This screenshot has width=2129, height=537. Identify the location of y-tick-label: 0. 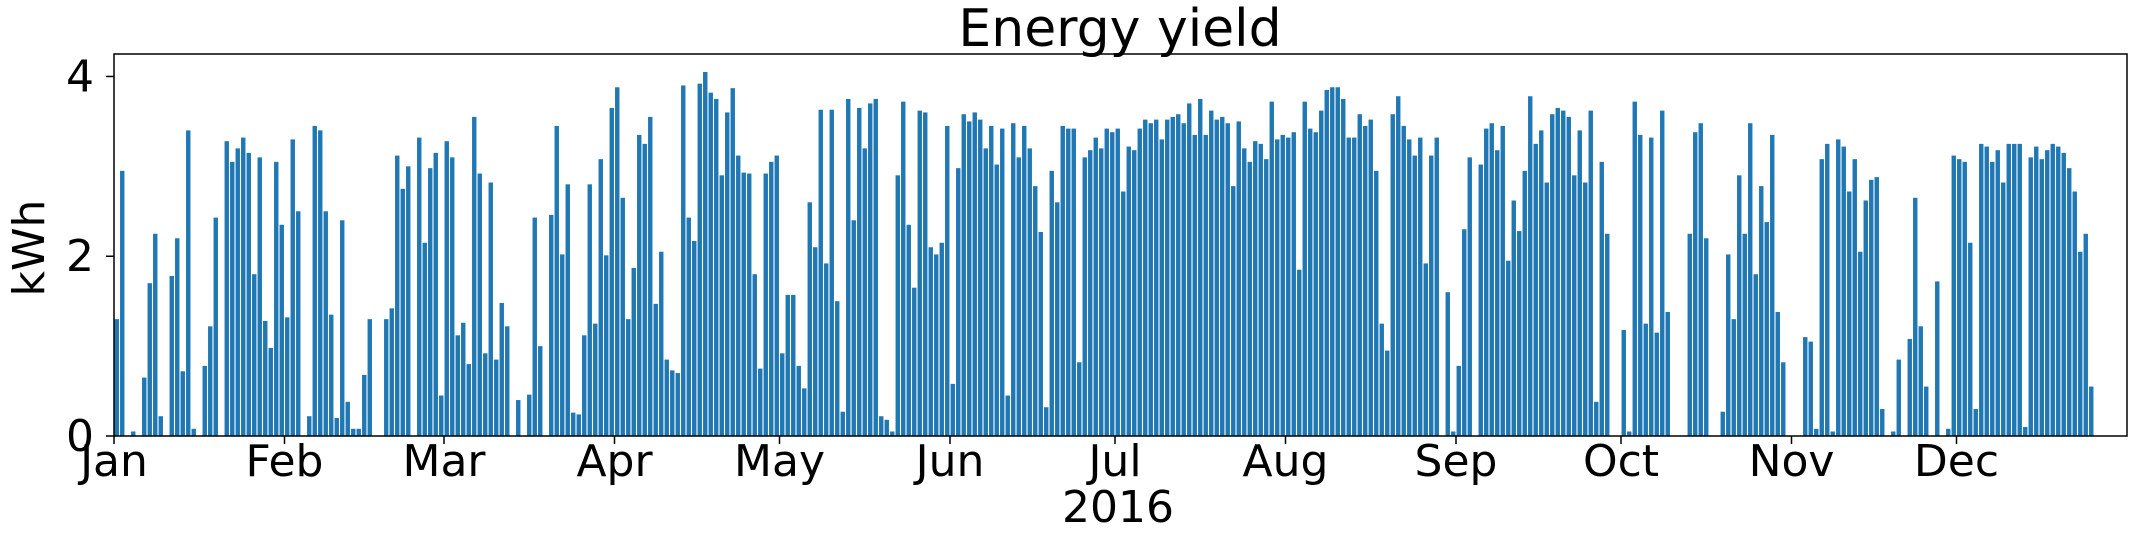
(80, 436).